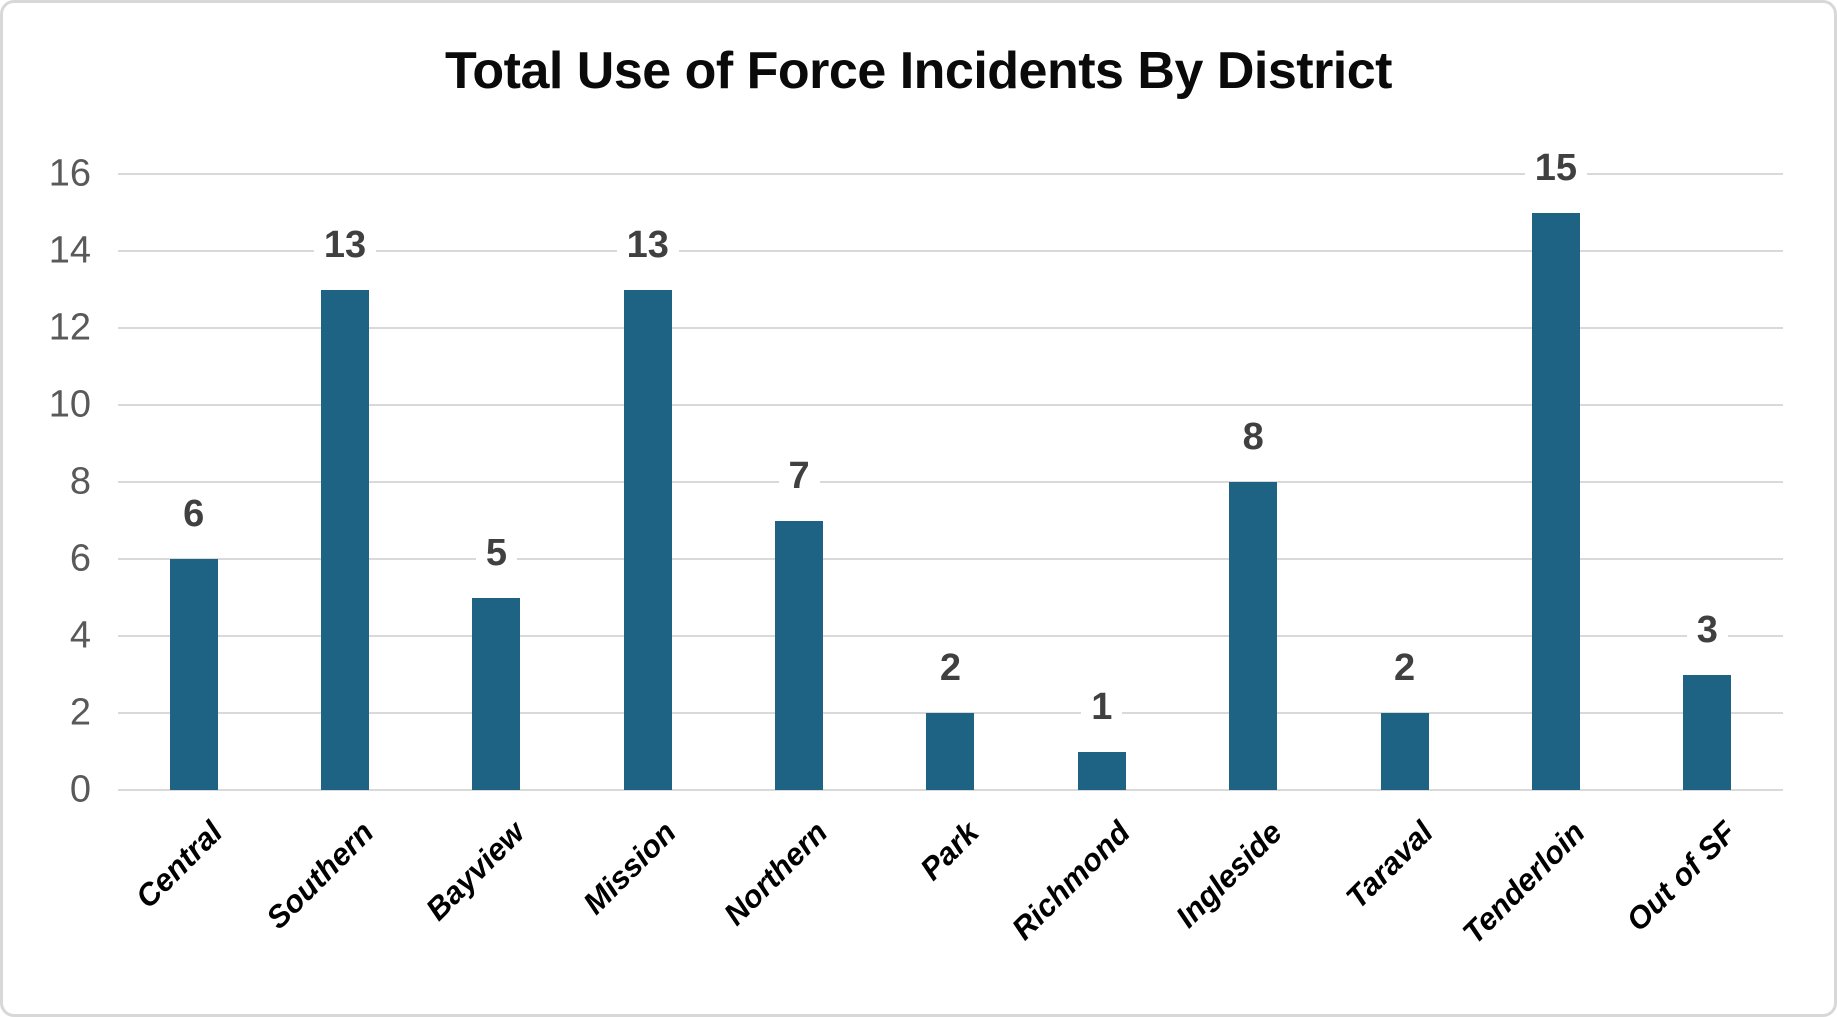  I want to click on x-category-label-southern: Southern, so click(320, 875).